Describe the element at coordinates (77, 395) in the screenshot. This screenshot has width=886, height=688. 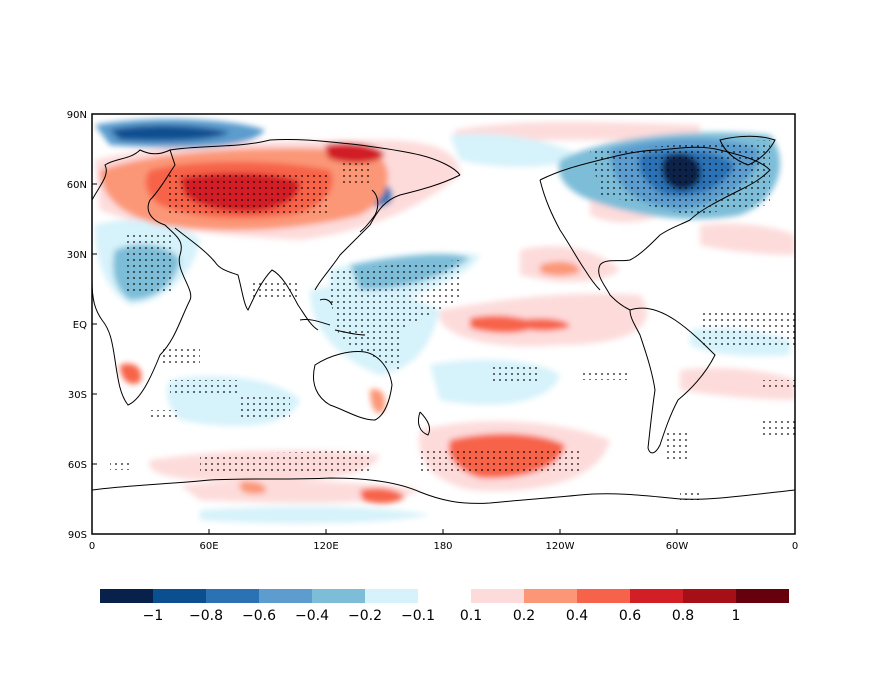
I see `lat-label-30s: 30S` at that location.